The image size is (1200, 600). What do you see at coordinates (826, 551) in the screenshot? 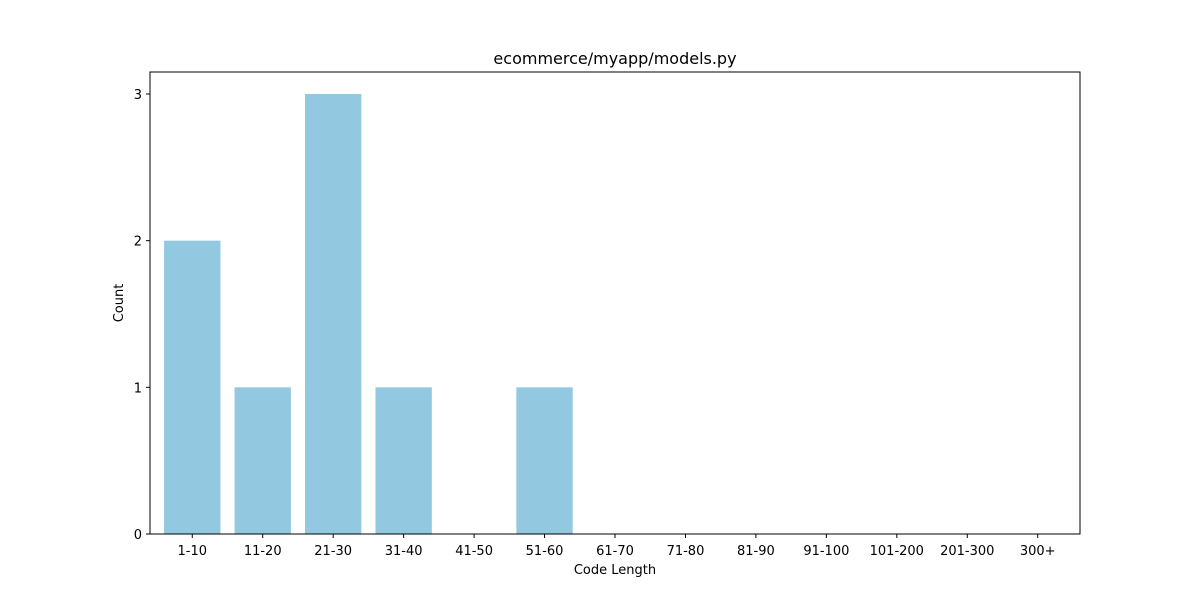
I see `x-tick-label: 91-100` at bounding box center [826, 551].